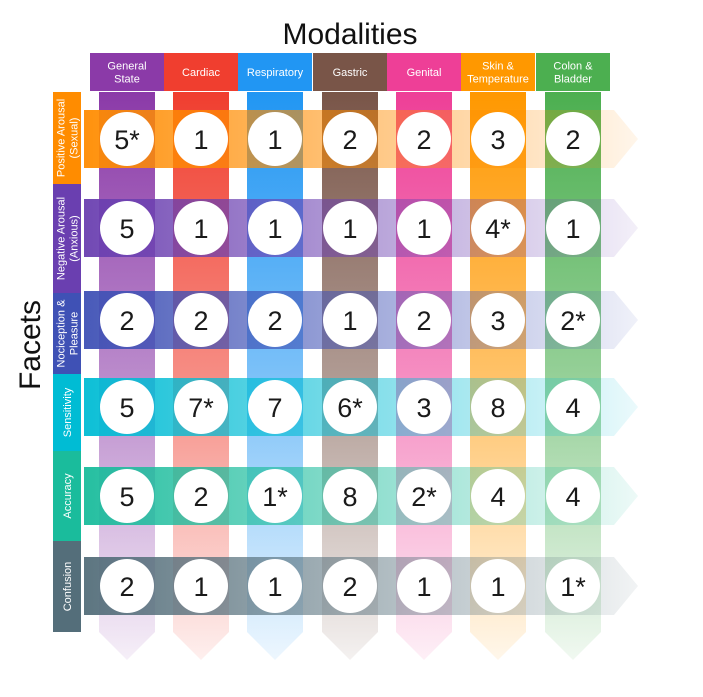 This screenshot has width=703, height=697. What do you see at coordinates (573, 72) in the screenshot?
I see `modality-header-colon-bladder: Colon & Bladder` at bounding box center [573, 72].